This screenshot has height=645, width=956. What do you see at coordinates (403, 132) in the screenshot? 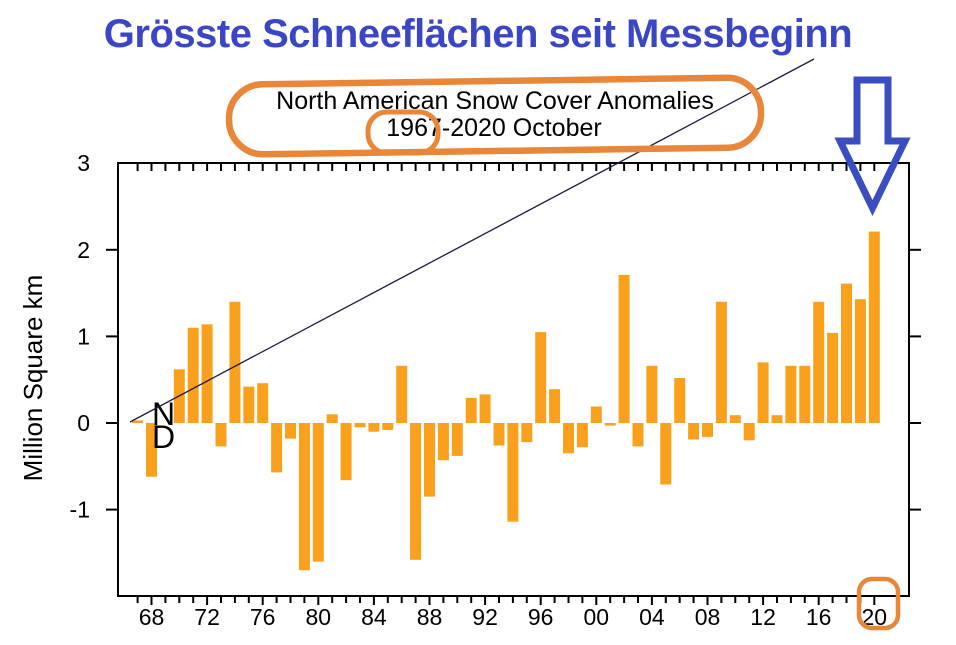
I see `ellipse-around-1967` at bounding box center [403, 132].